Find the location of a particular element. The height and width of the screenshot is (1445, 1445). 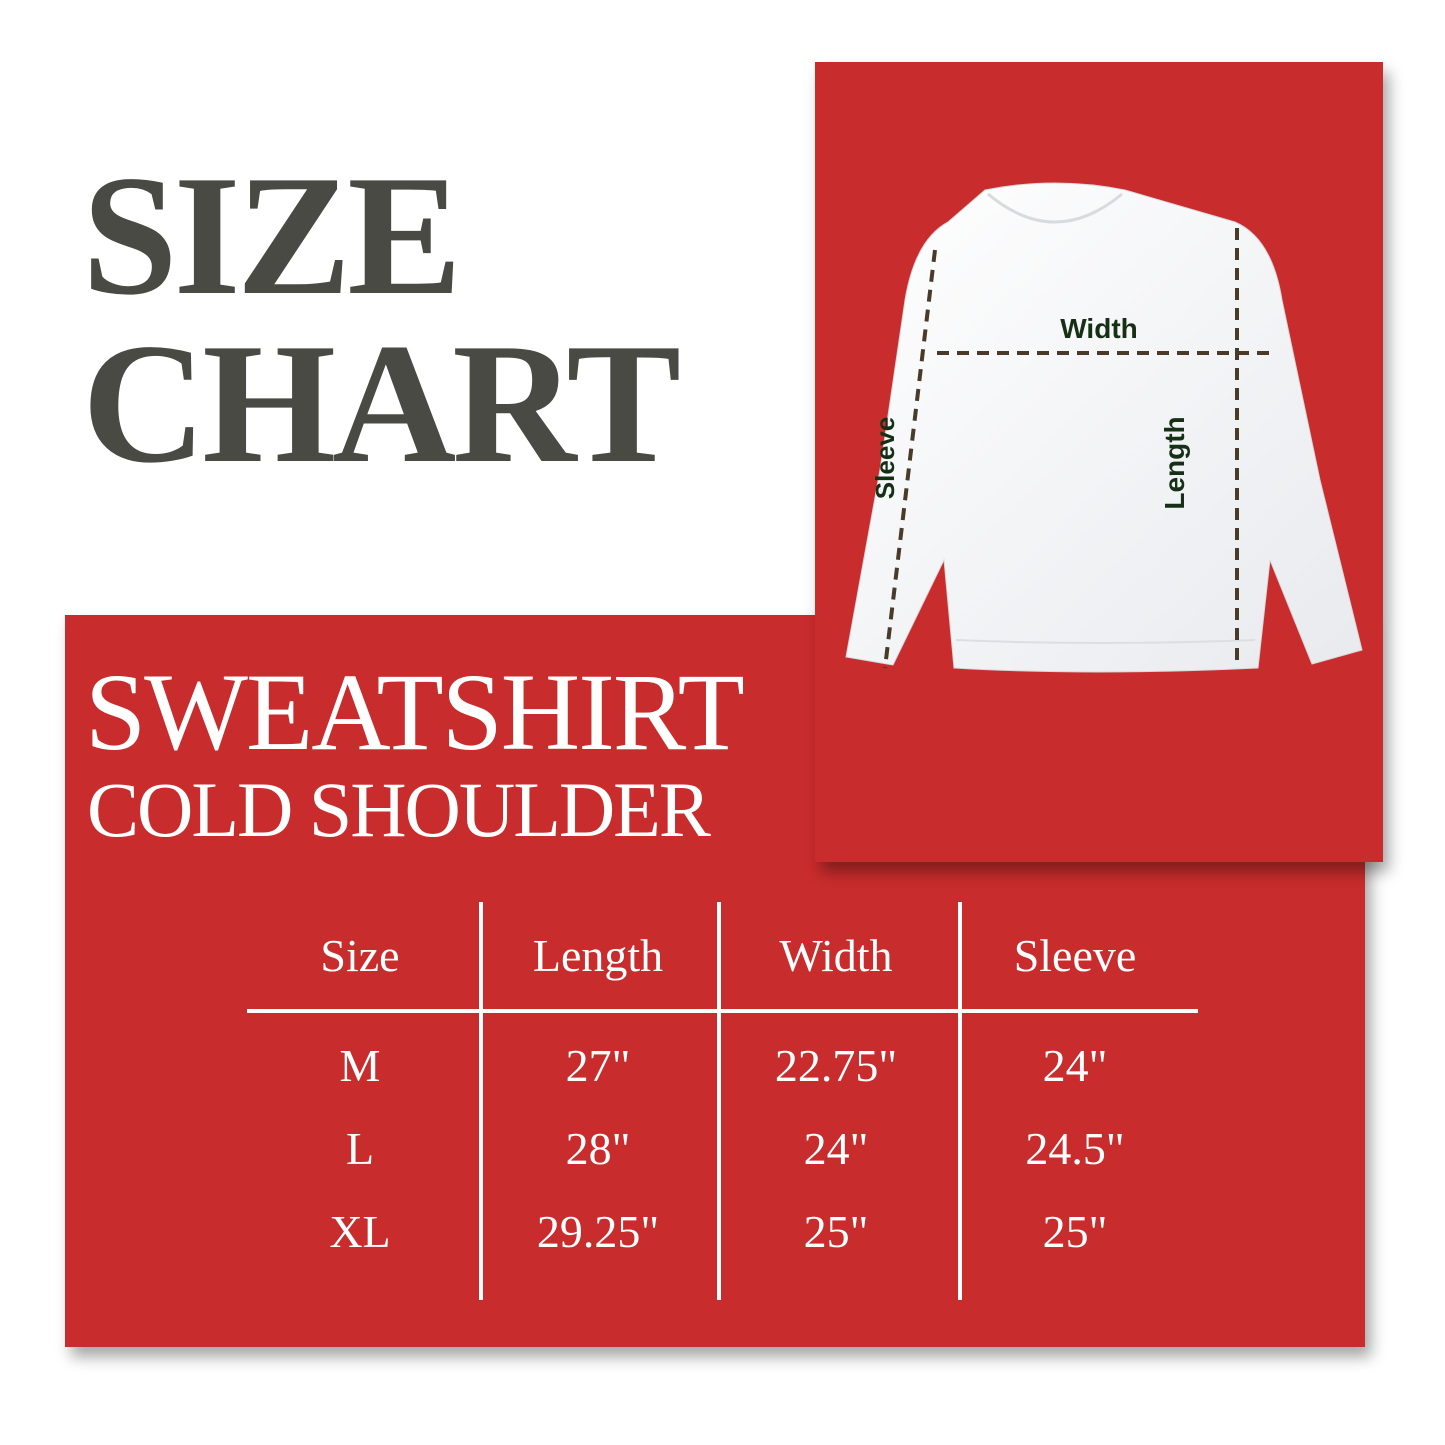

title-size: SIZE is located at coordinates (272, 236).